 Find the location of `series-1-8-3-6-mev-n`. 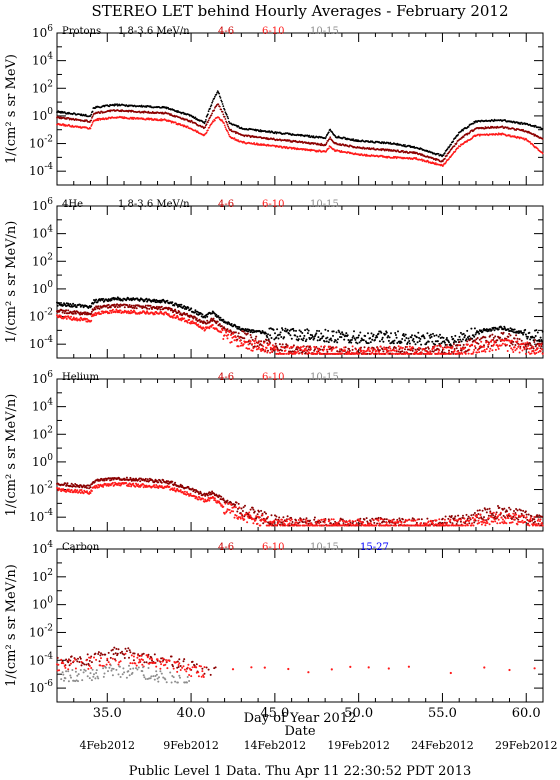

series-1-8-3-6-mev-n is located at coordinates (300, 124).